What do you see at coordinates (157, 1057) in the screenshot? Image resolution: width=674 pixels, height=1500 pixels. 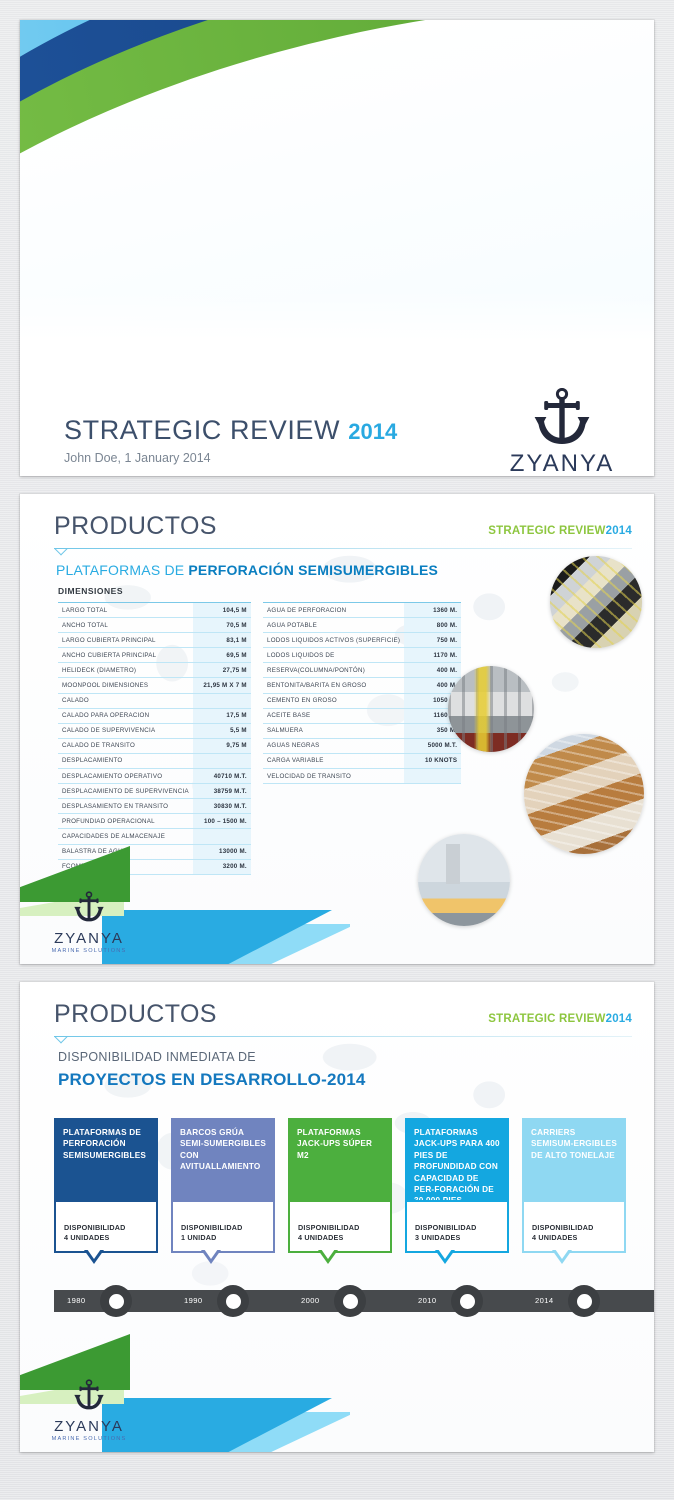 I see `availability-subtitle: DISPONIBILIDAD INMEDIATA DE` at bounding box center [157, 1057].